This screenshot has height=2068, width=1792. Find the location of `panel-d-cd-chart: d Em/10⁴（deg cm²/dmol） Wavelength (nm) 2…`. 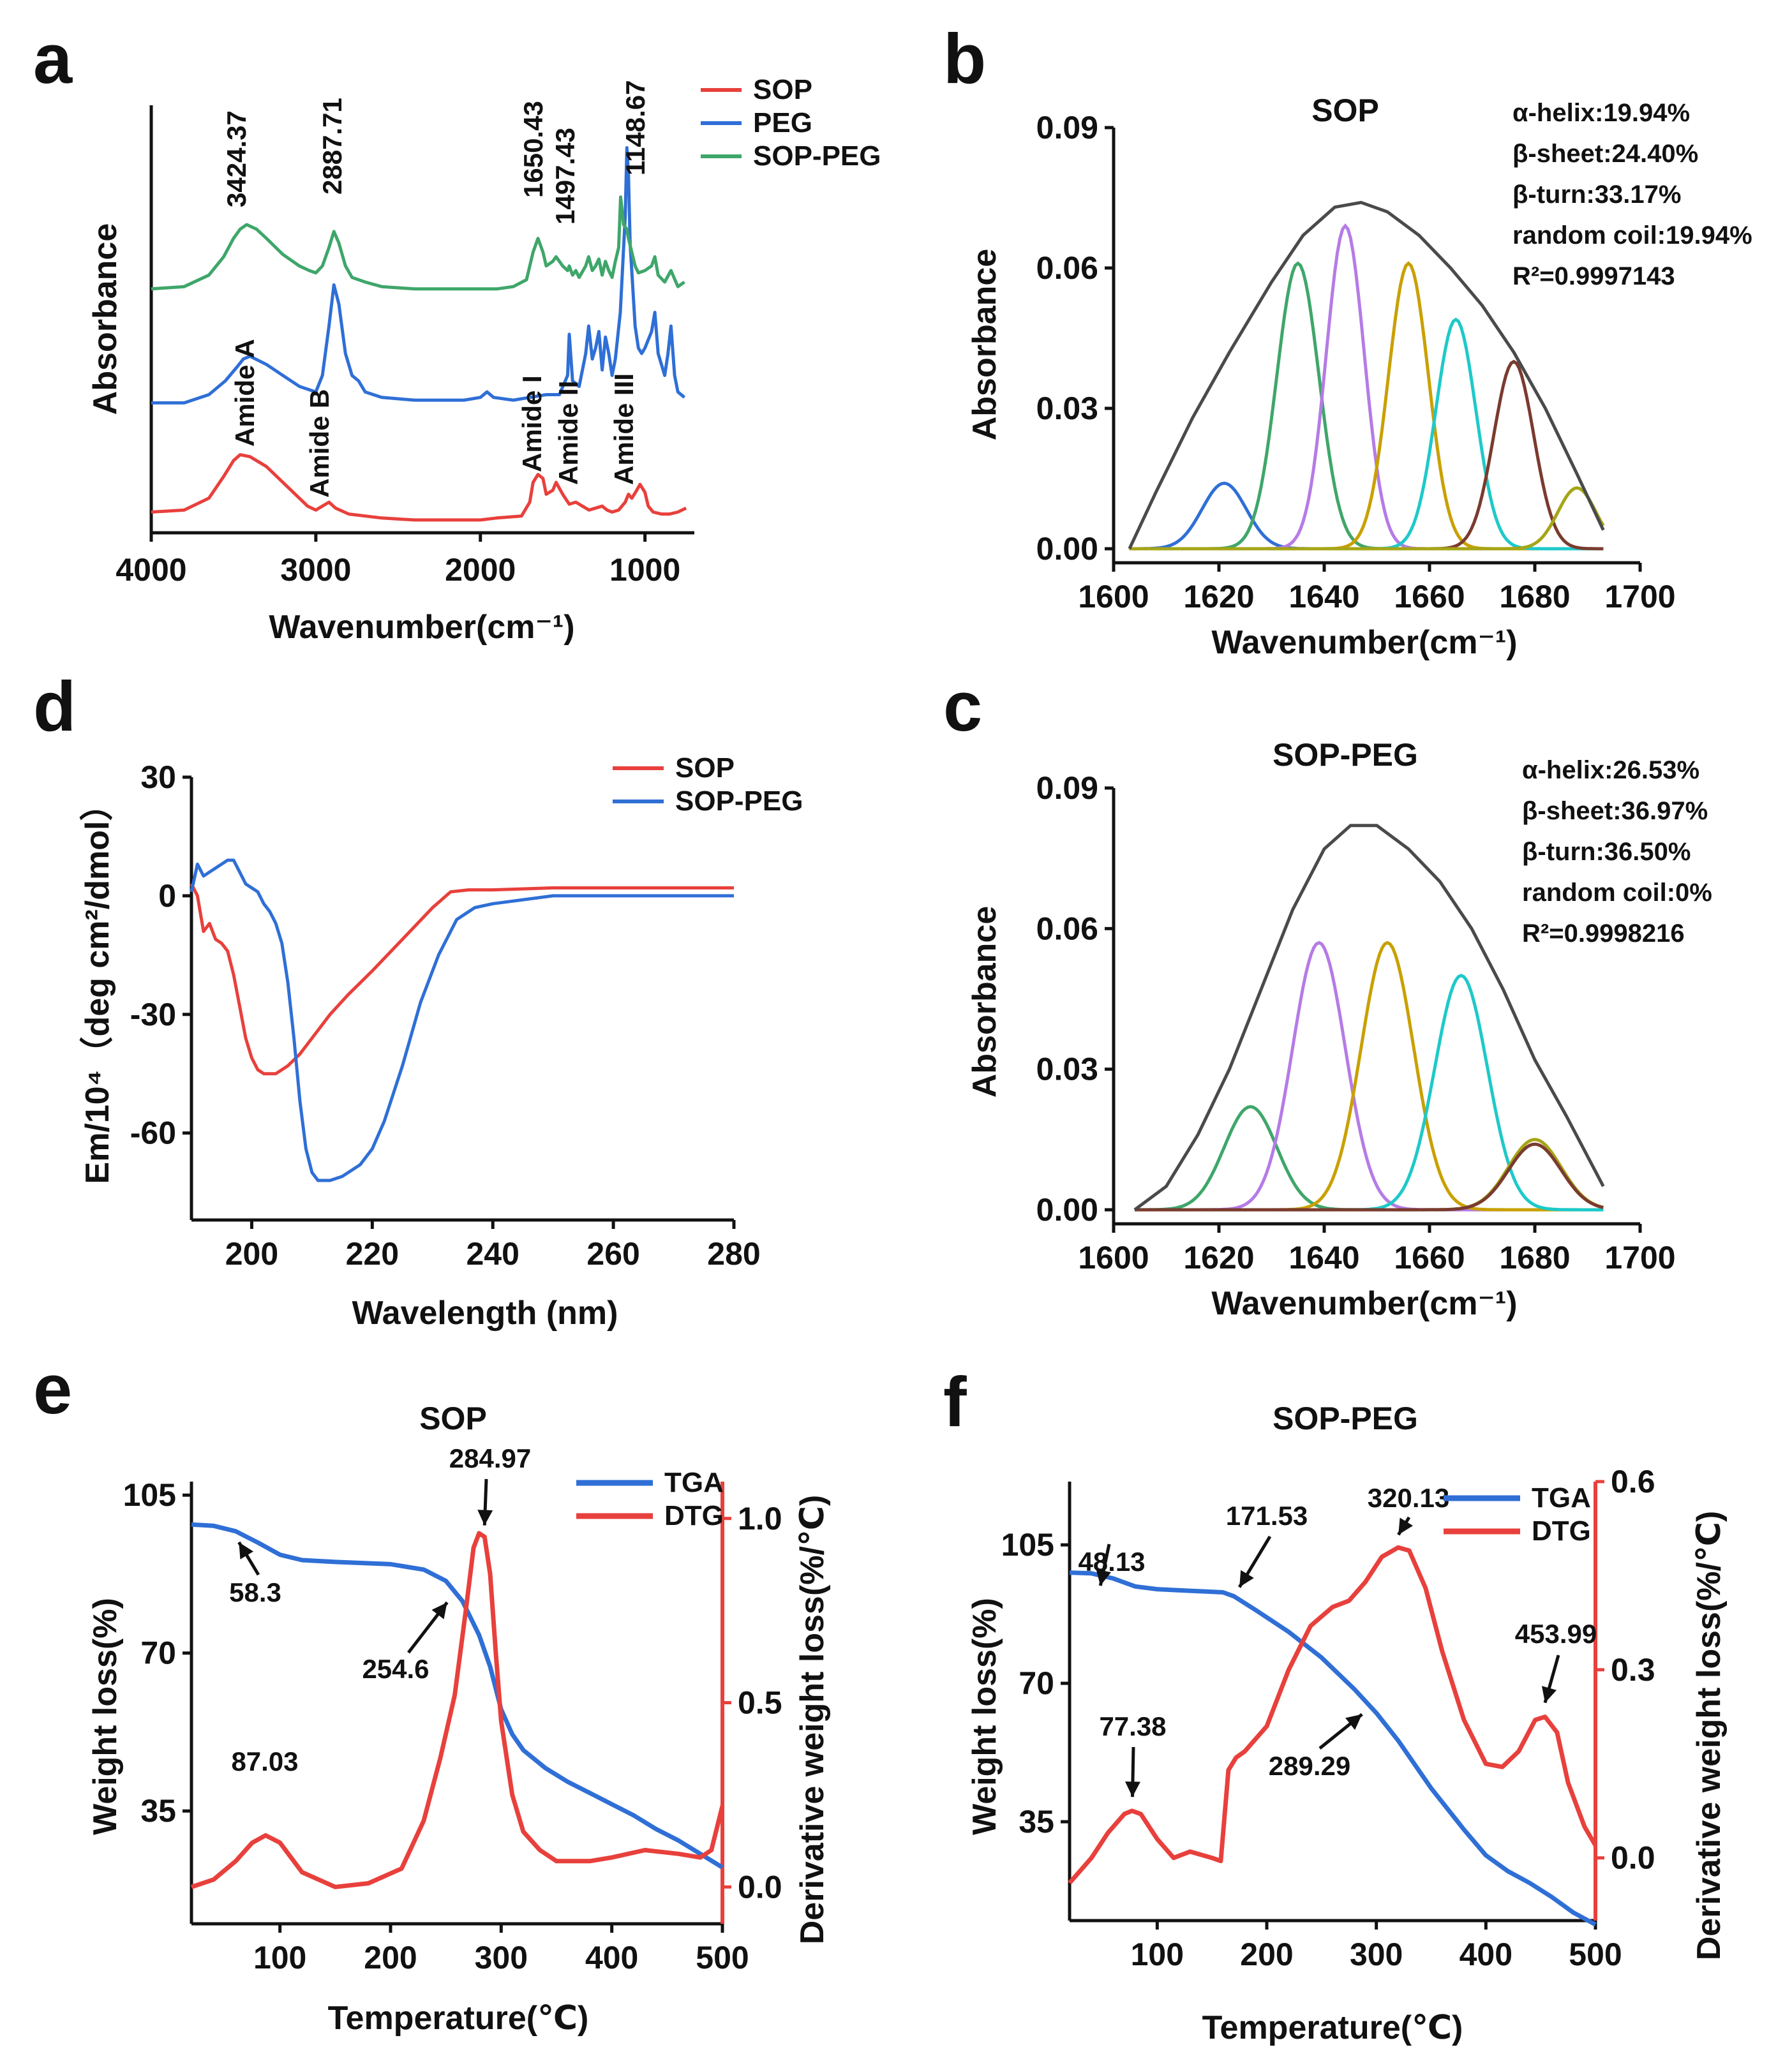

panel-d-cd-chart: d Em/10⁴（deg cm²/dmol） Wavelength (nm) 2… is located at coordinates (418, 1000).